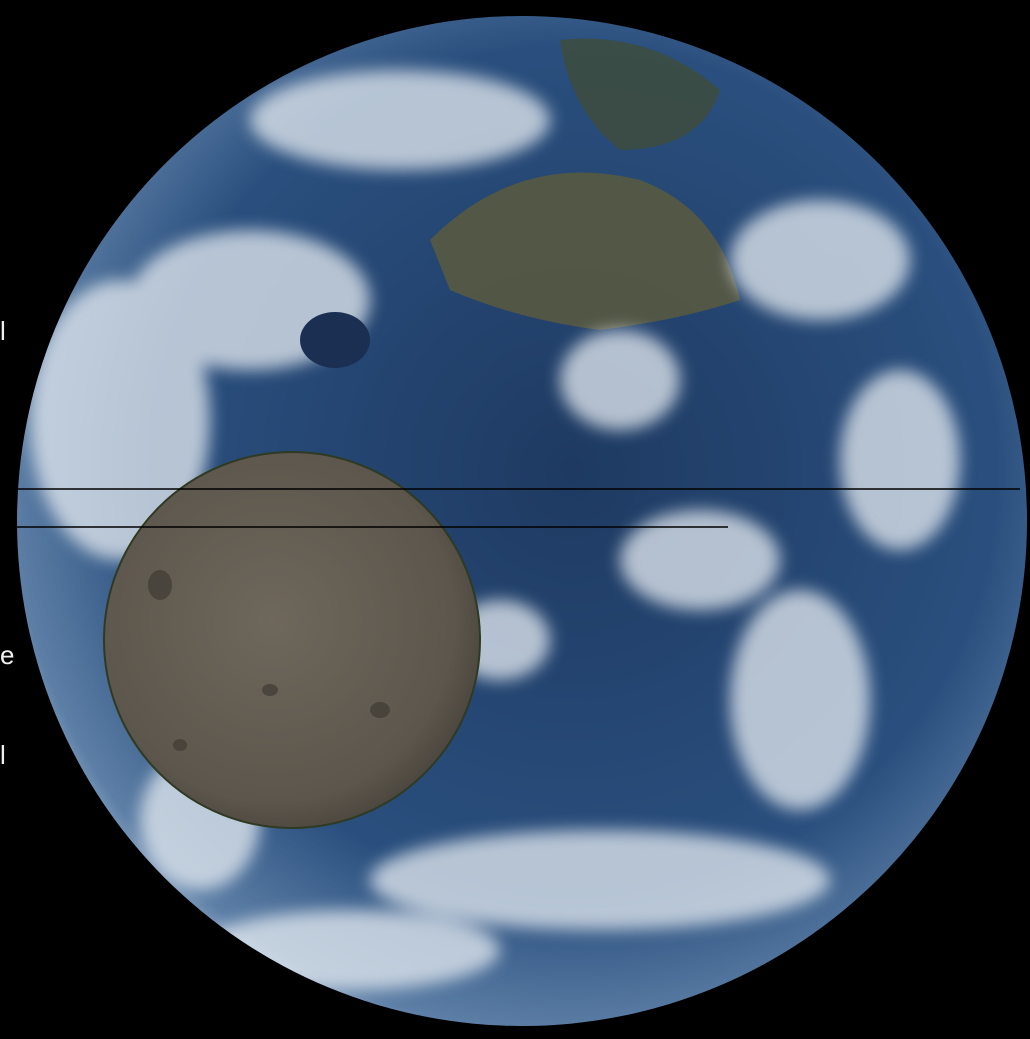  I want to click on moon, so click(292, 640).